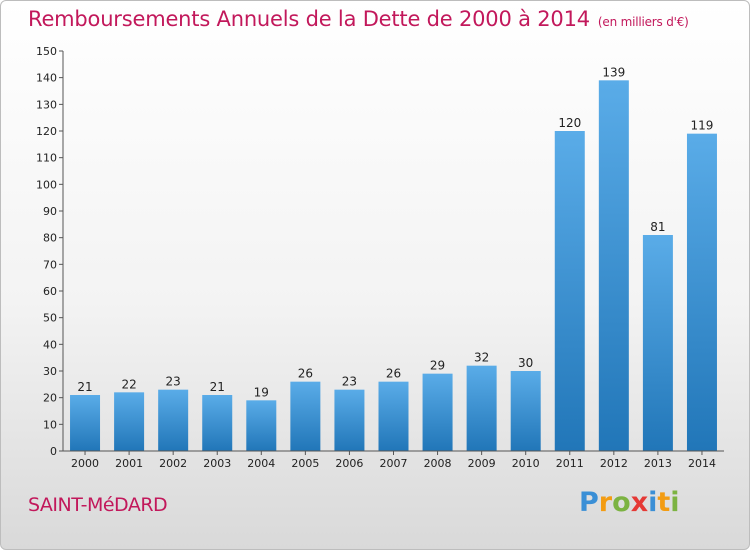  Describe the element at coordinates (349, 420) in the screenshot. I see `bar-2006` at that location.